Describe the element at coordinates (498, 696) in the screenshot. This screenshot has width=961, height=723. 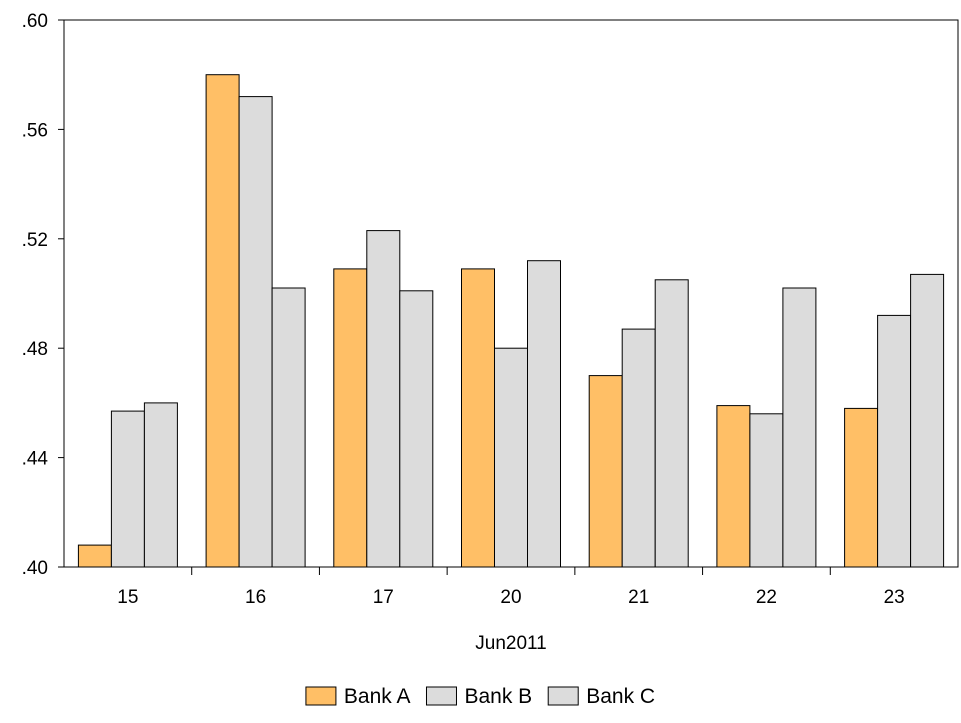
I see `legend-label-bank-b: Bank B` at that location.